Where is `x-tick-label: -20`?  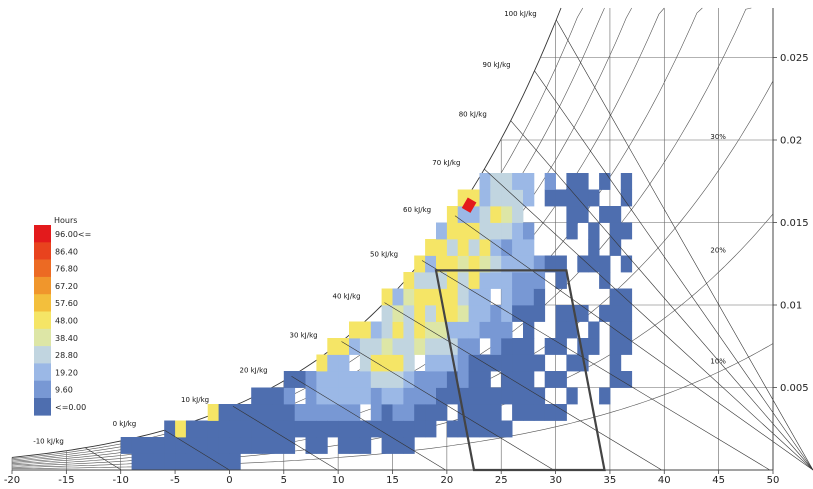
x-tick-label: -20 is located at coordinates (12, 480).